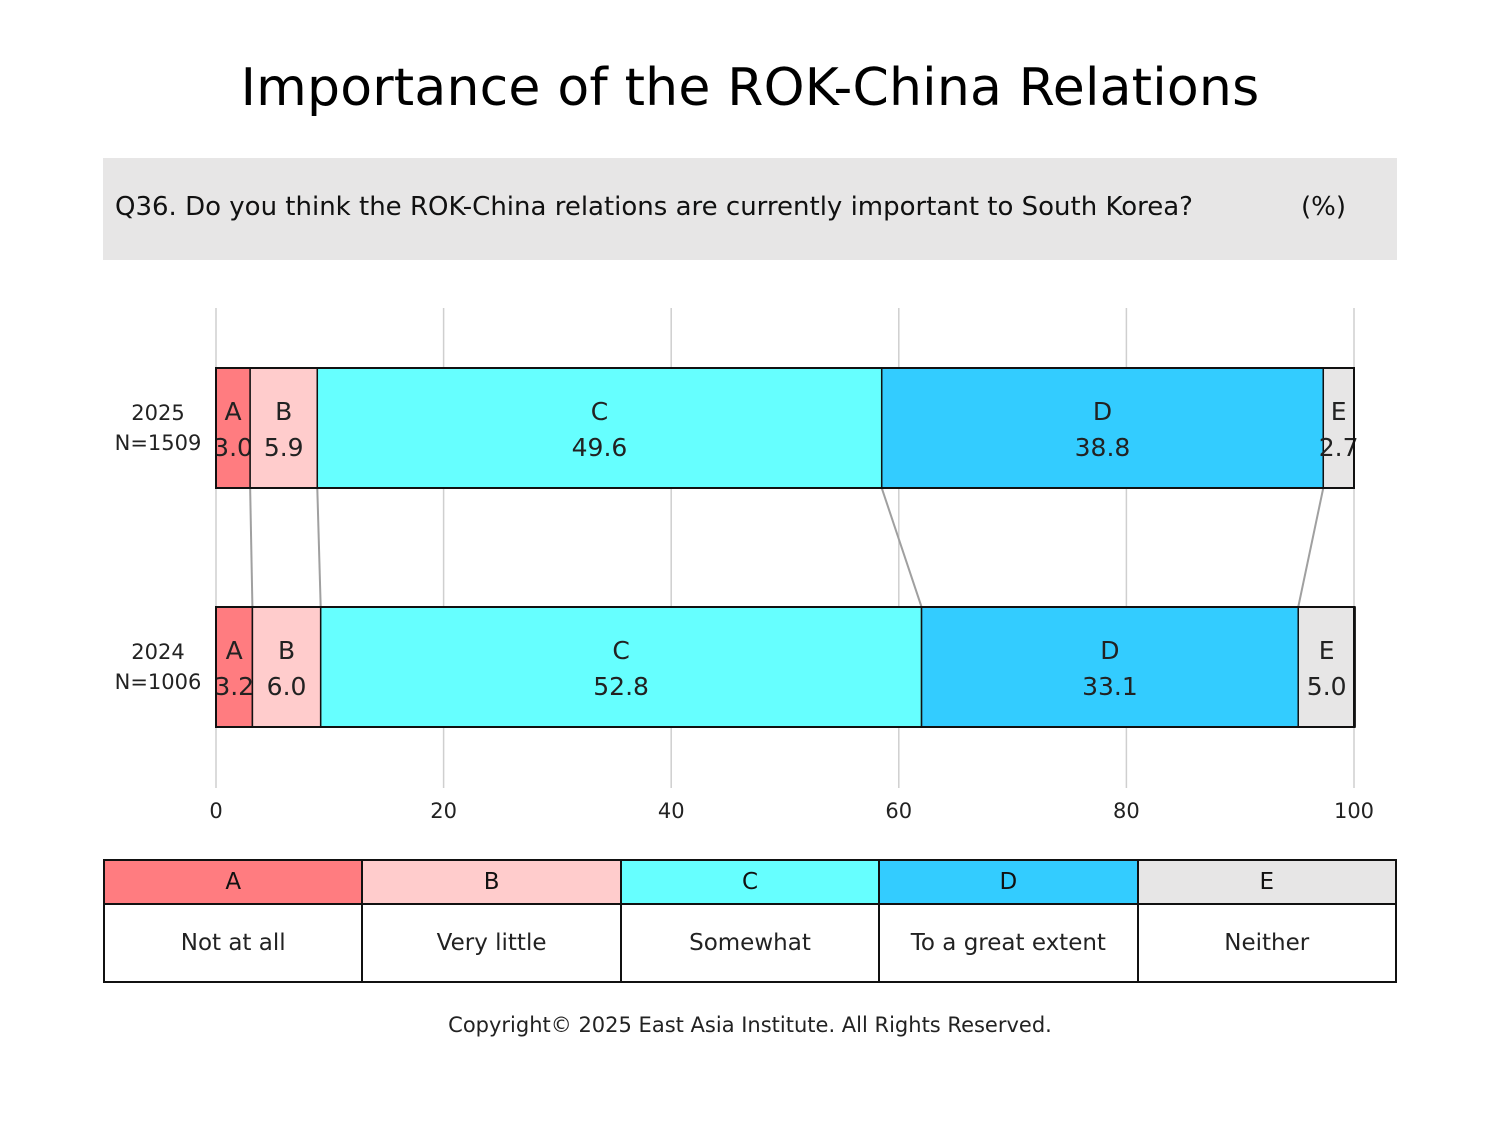 Image resolution: width=1500 pixels, height=1125 pixels. I want to click on segment-value-label: 3.0, so click(233, 447).